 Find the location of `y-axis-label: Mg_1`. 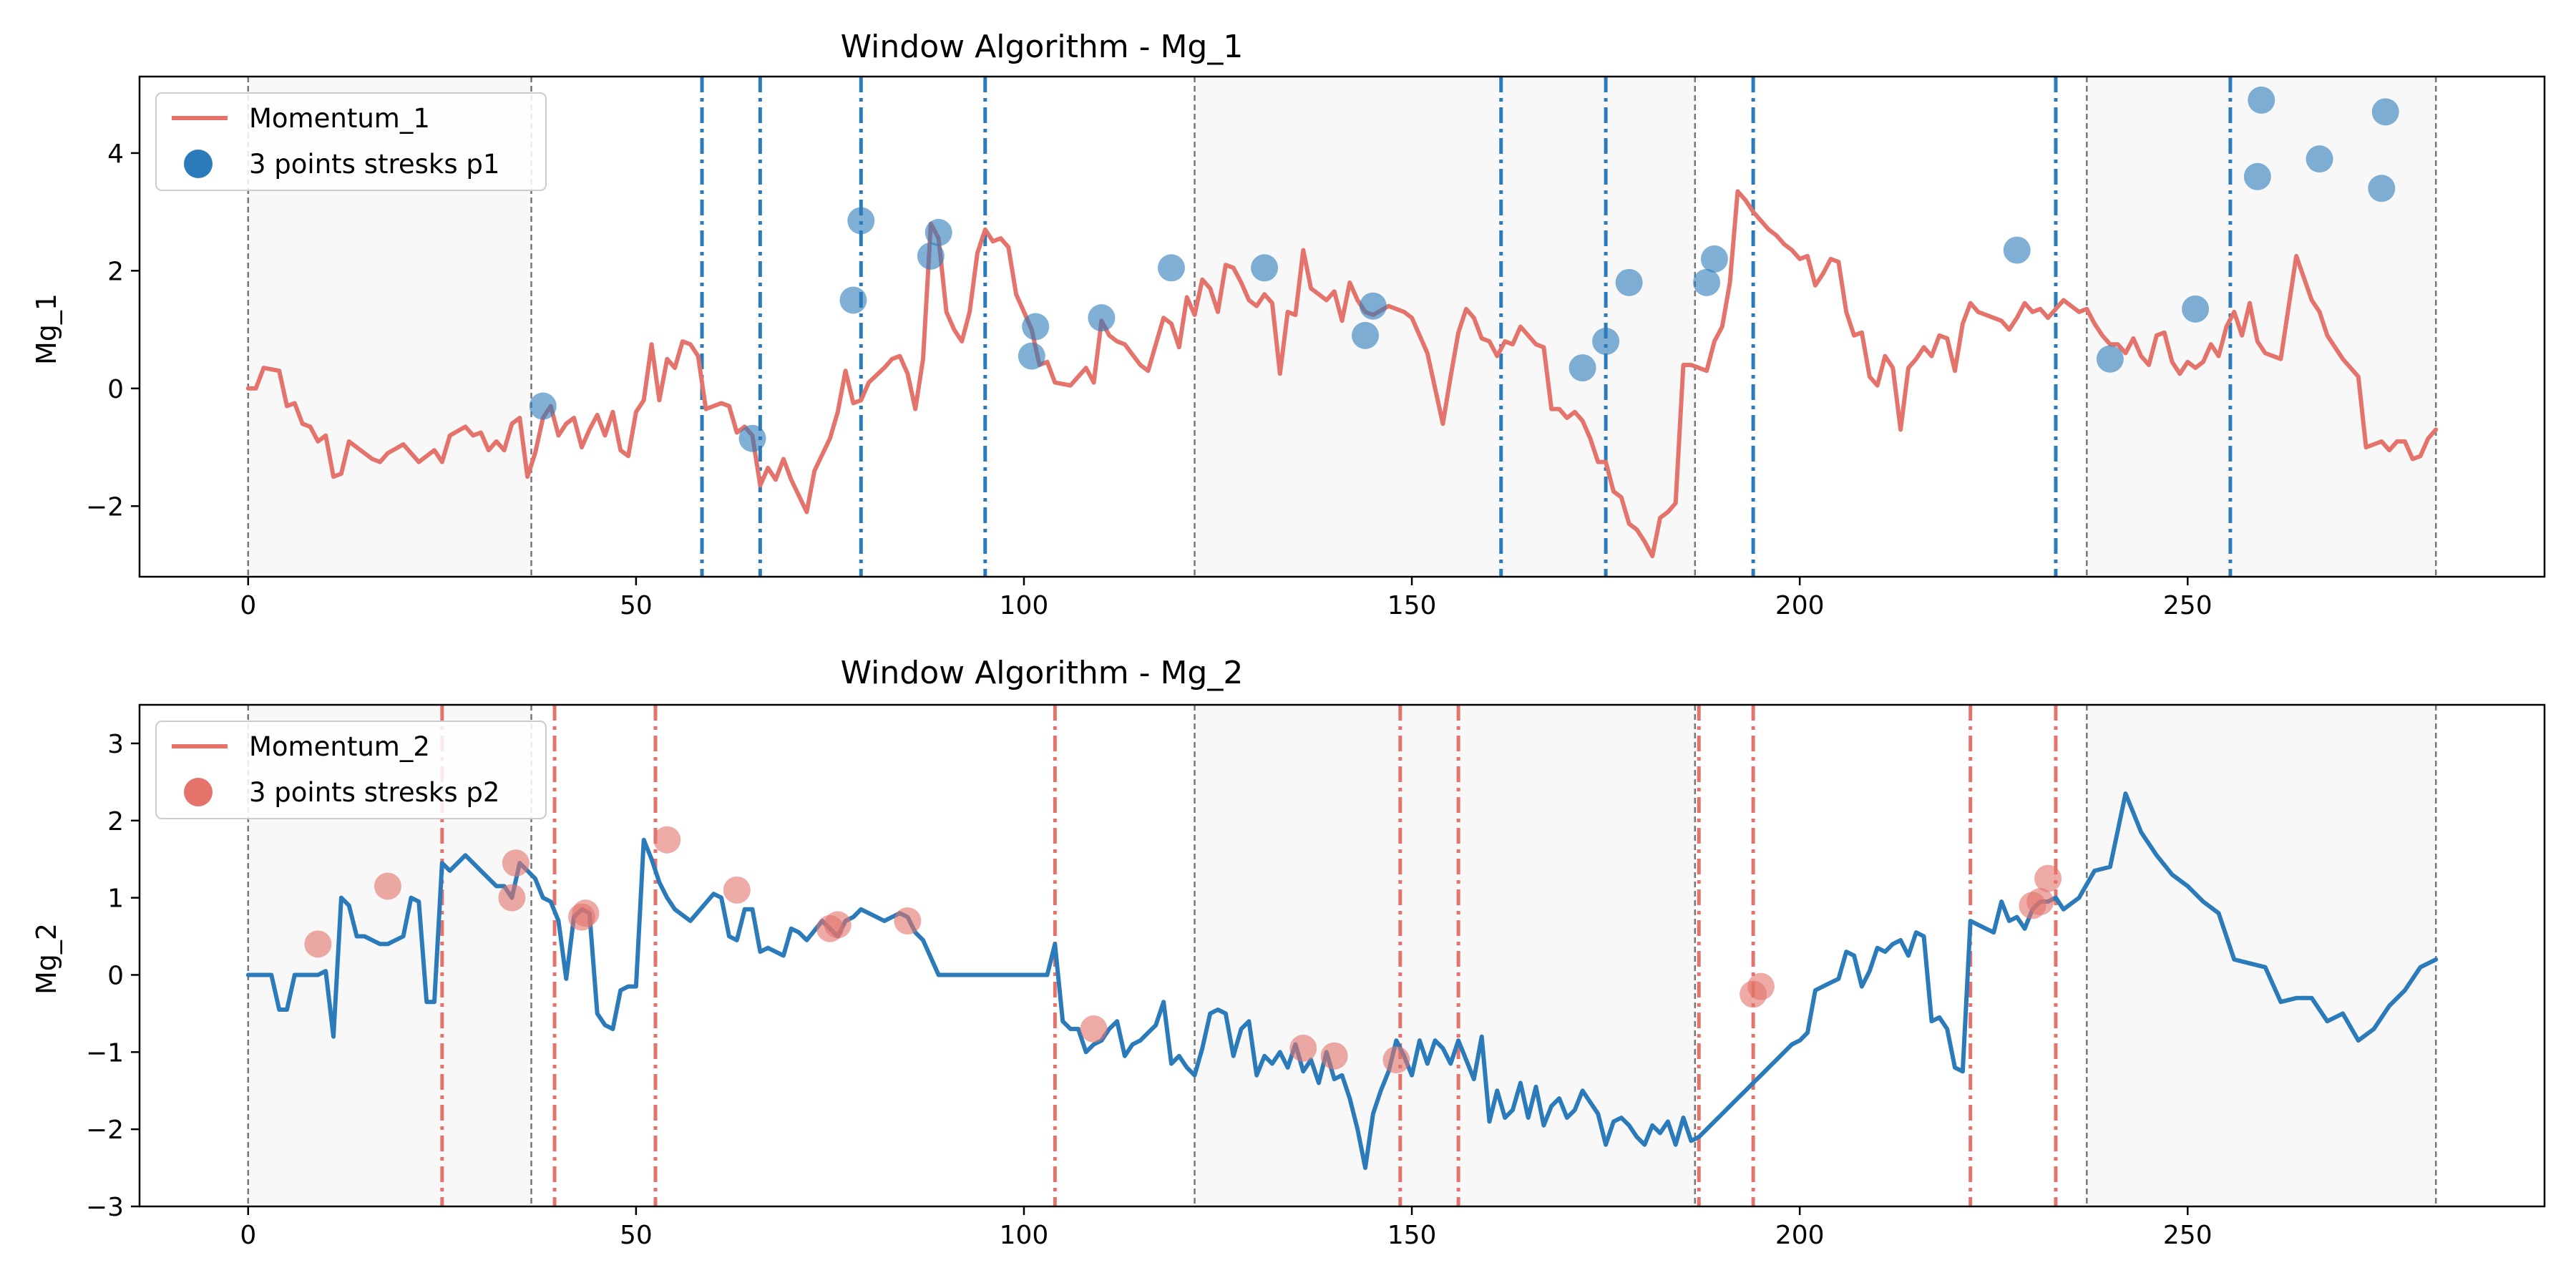

y-axis-label: Mg_1 is located at coordinates (46, 329).